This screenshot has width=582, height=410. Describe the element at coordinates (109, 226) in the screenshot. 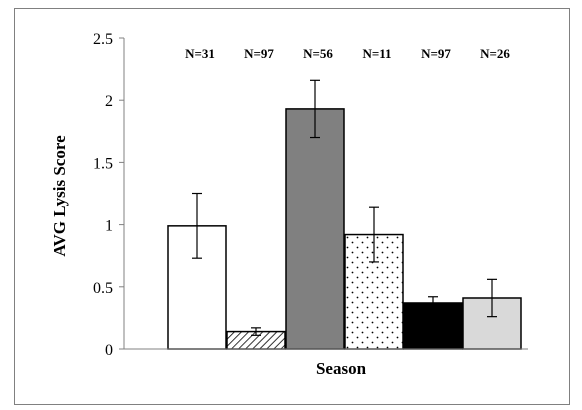

I see `y-tick-label: 1` at that location.